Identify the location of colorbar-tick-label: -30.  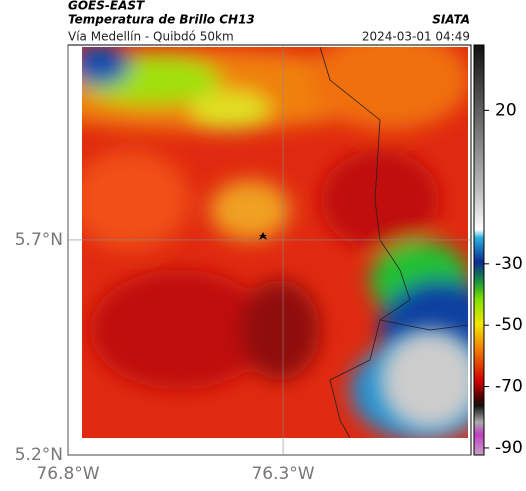
(509, 264).